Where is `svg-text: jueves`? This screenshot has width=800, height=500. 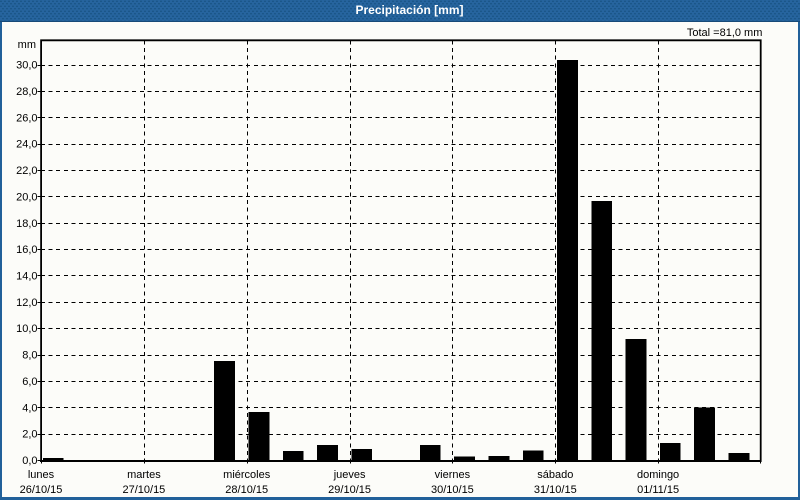
svg-text: jueves is located at coordinates (349, 475).